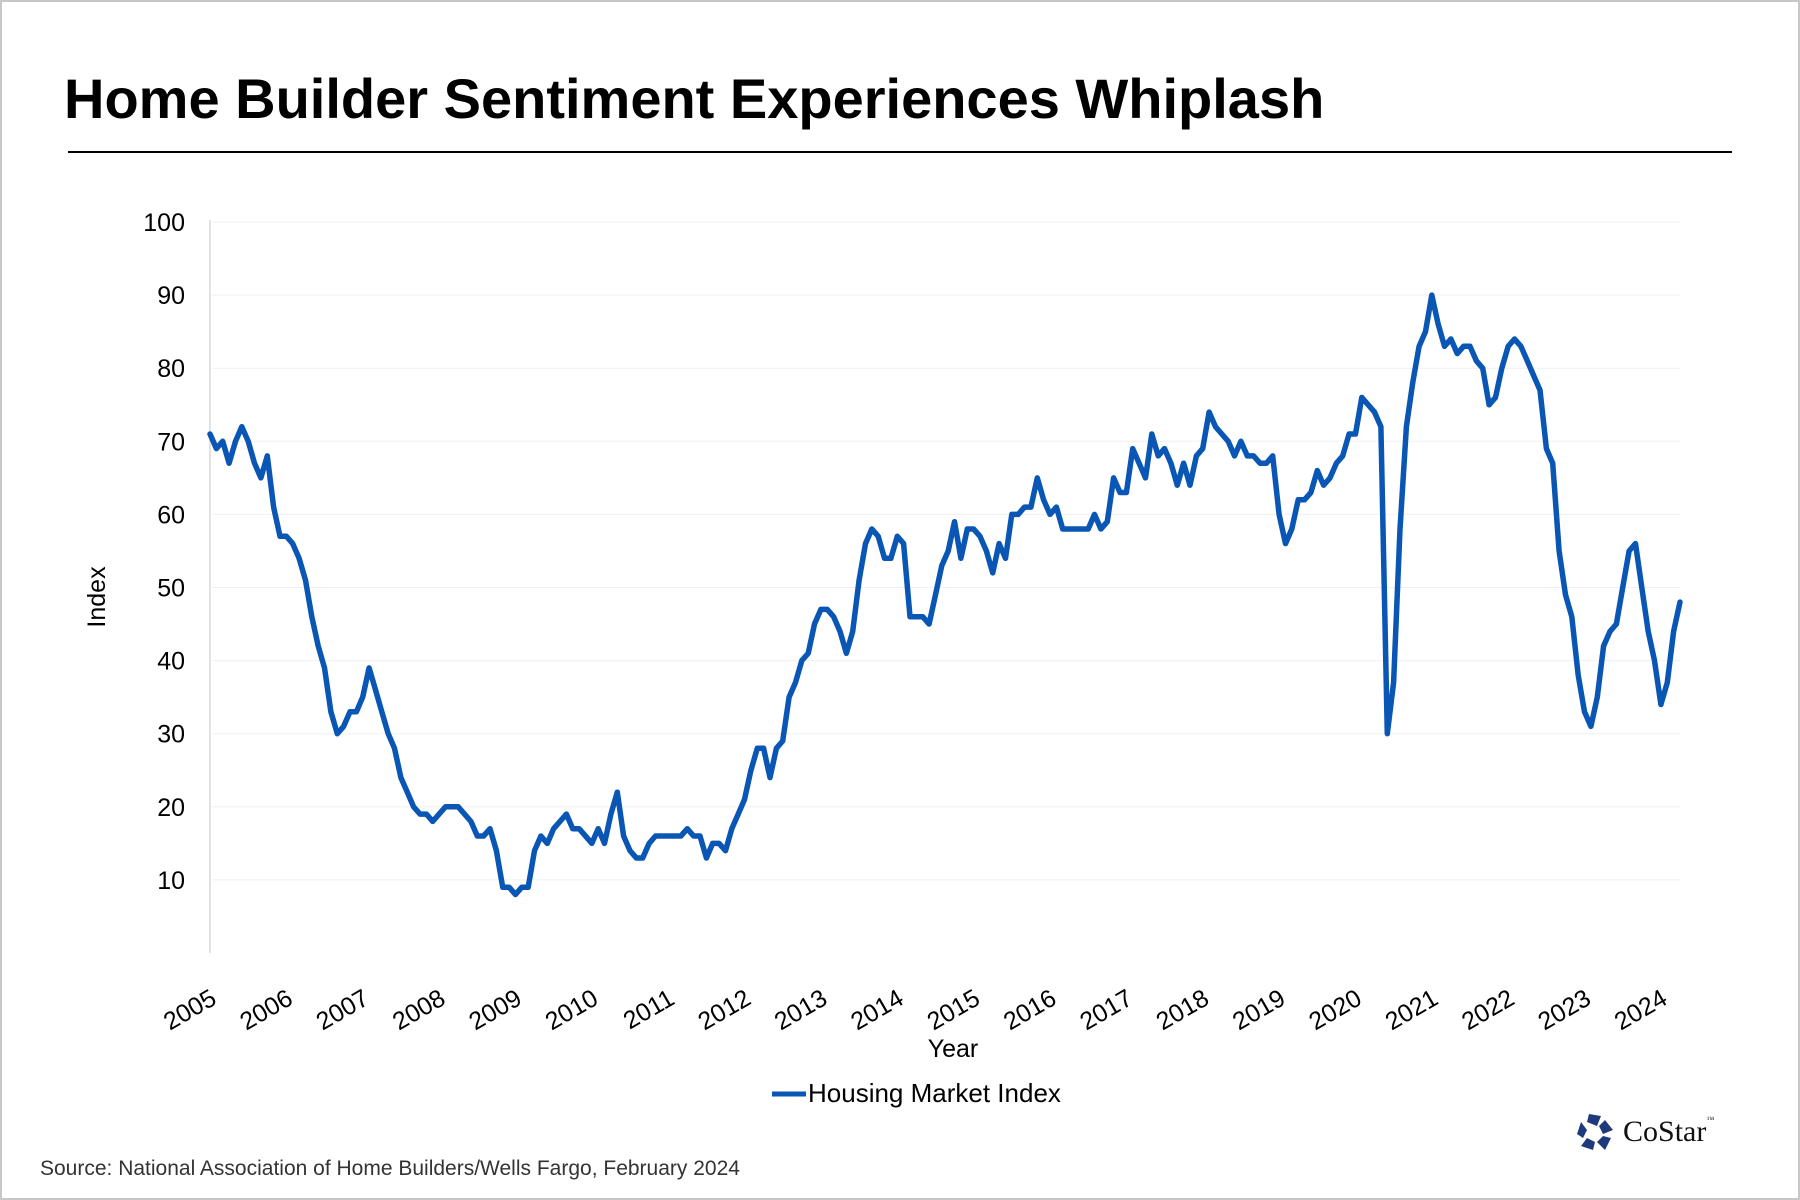  I want to click on x-tick-label: 2007, so click(343, 1010).